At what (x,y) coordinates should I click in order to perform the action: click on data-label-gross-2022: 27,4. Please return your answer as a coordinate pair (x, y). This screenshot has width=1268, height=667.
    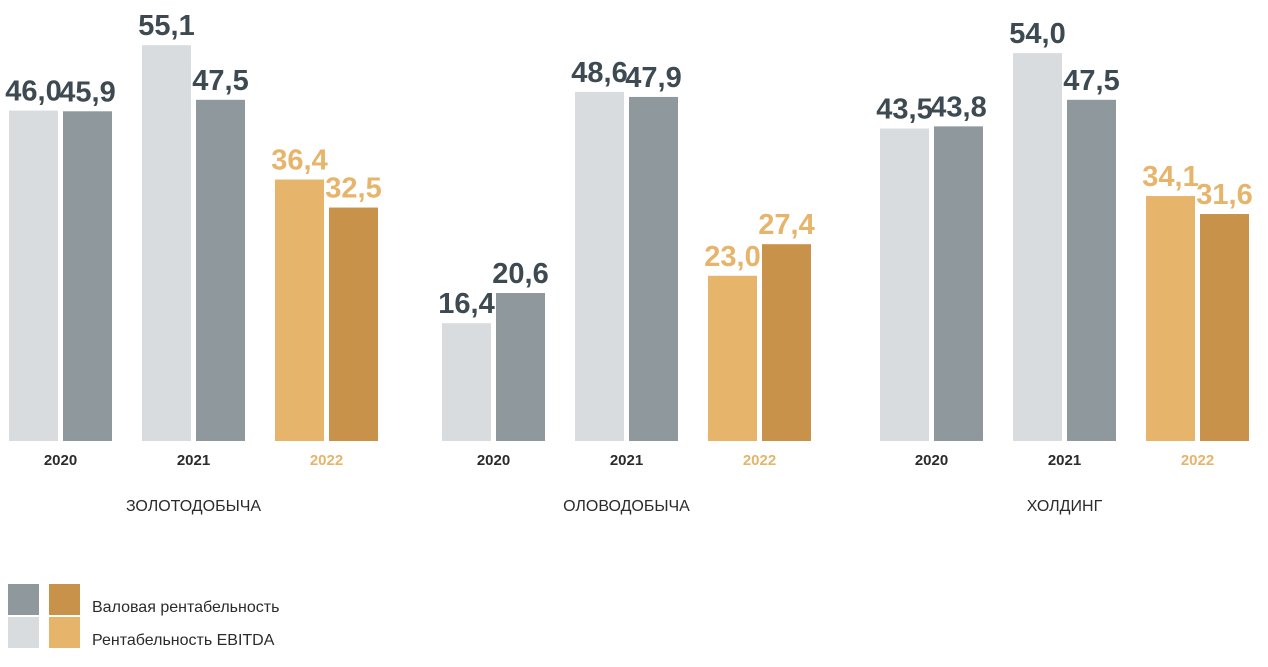
    Looking at the image, I should click on (786, 225).